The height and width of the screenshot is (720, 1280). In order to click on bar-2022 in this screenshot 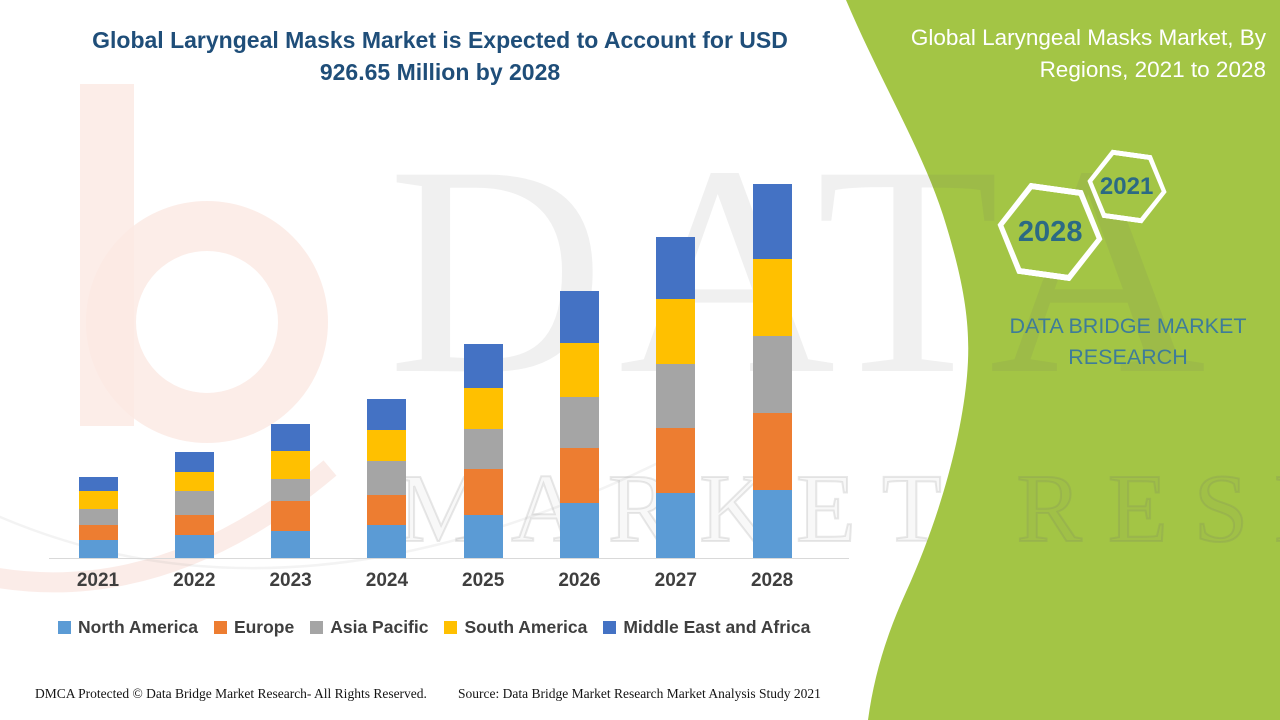, I will do `click(194, 505)`.